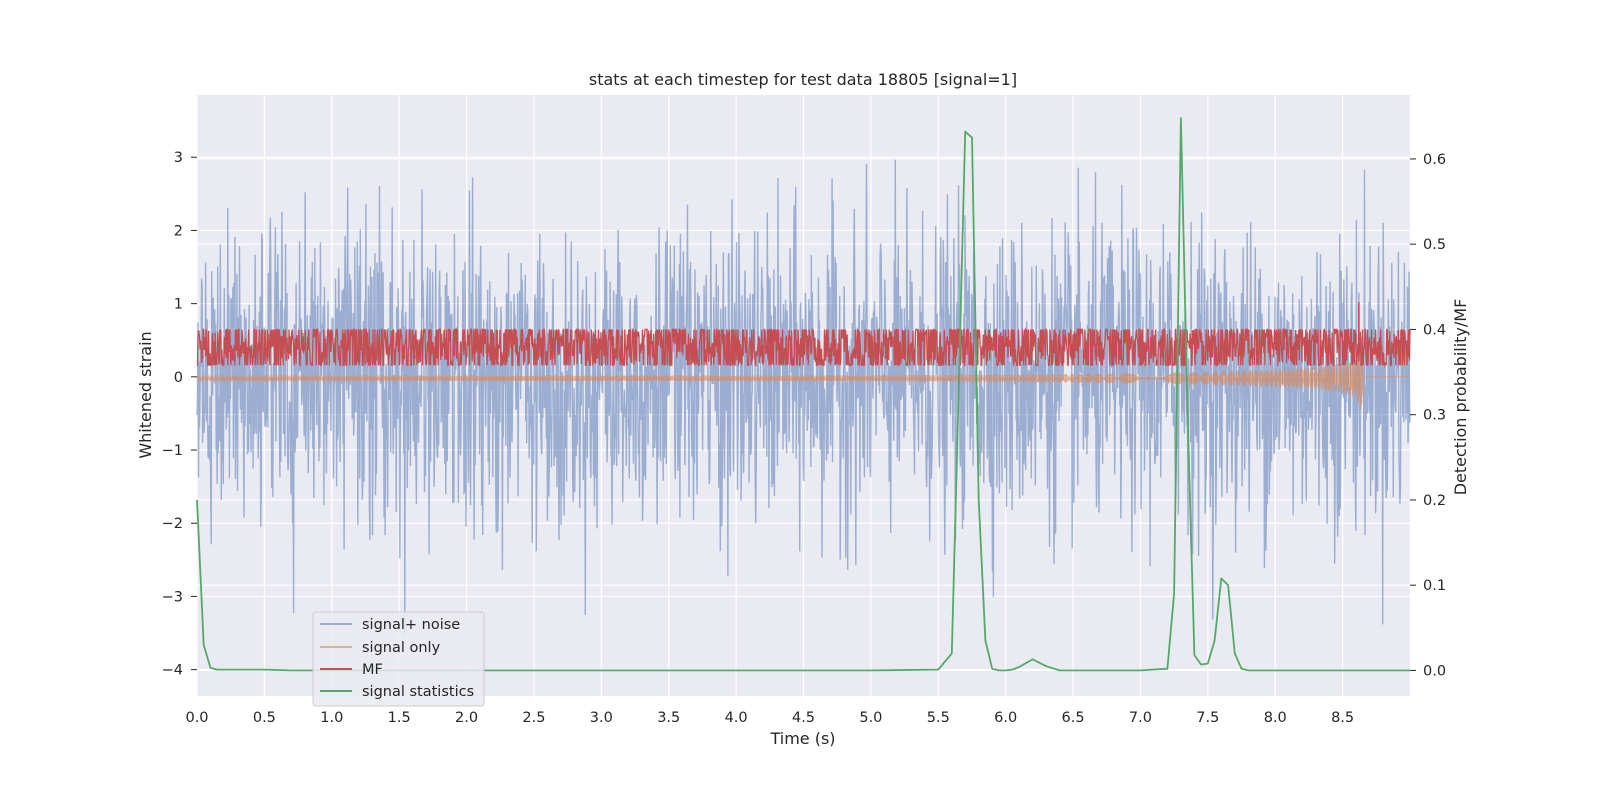  Describe the element at coordinates (803, 718) in the screenshot. I see `x-tick-label: 4.5` at that location.